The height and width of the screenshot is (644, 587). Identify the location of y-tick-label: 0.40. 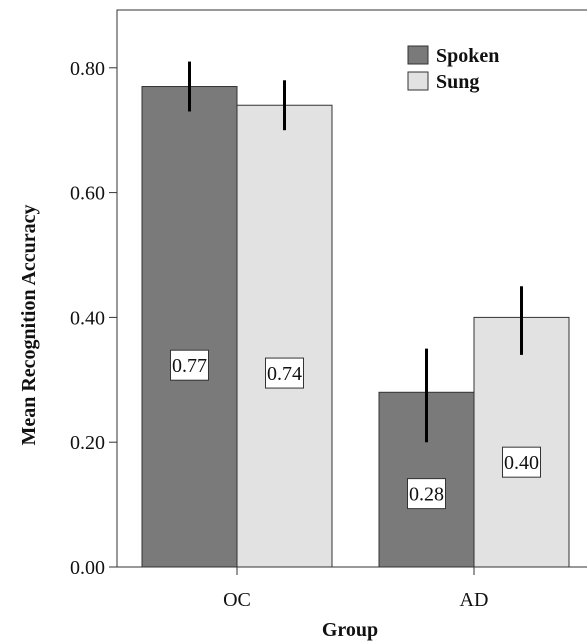
(87, 318).